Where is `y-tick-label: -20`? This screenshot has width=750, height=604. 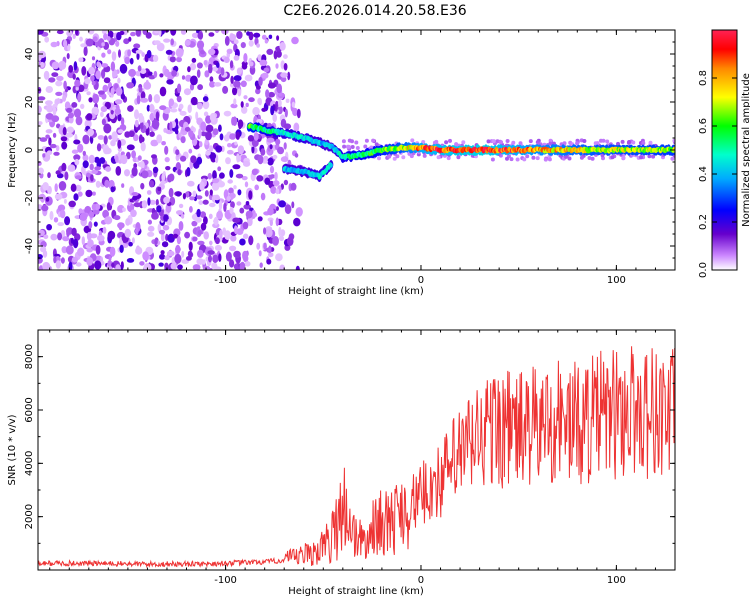
y-tick-label: -20 is located at coordinates (29, 198).